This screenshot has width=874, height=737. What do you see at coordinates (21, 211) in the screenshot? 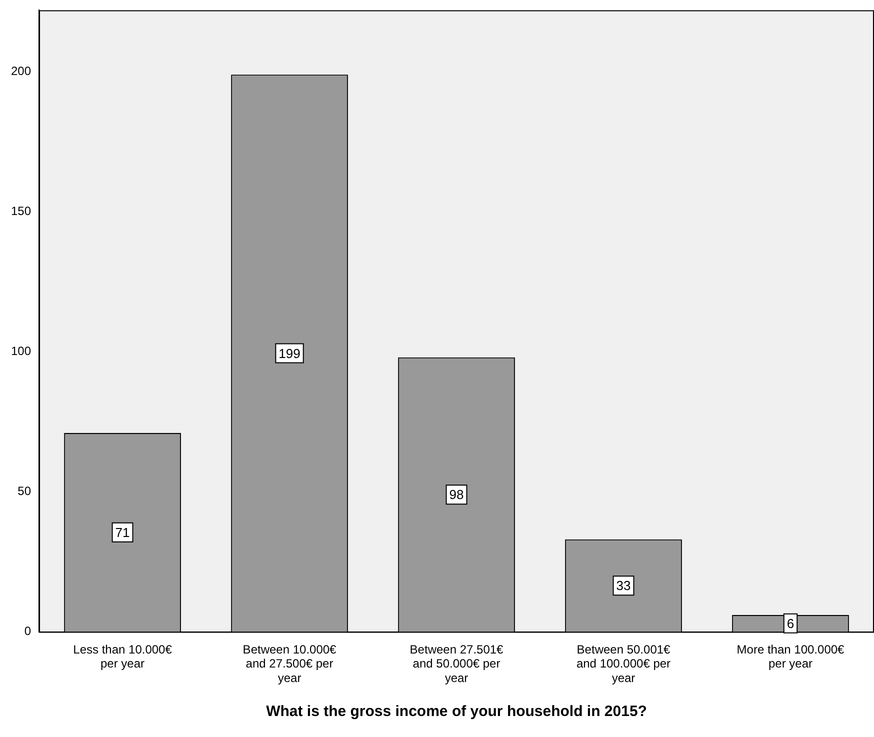
I see `y-tick-label: 150` at bounding box center [21, 211].